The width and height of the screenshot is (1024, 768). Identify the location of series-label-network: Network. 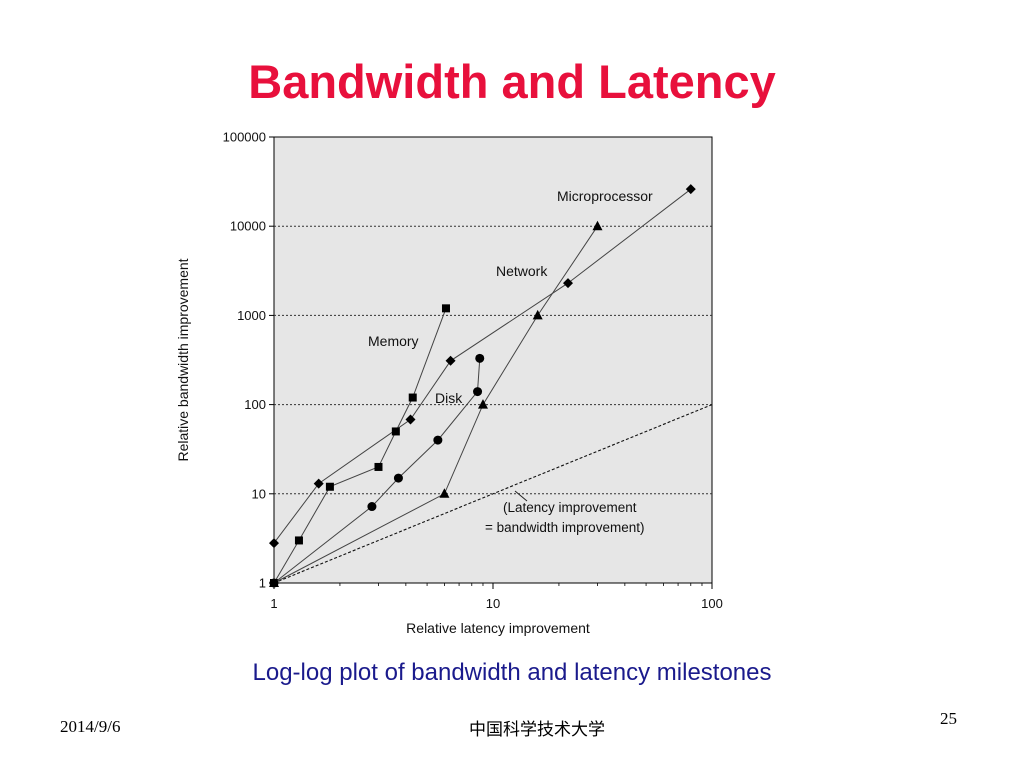
(522, 271).